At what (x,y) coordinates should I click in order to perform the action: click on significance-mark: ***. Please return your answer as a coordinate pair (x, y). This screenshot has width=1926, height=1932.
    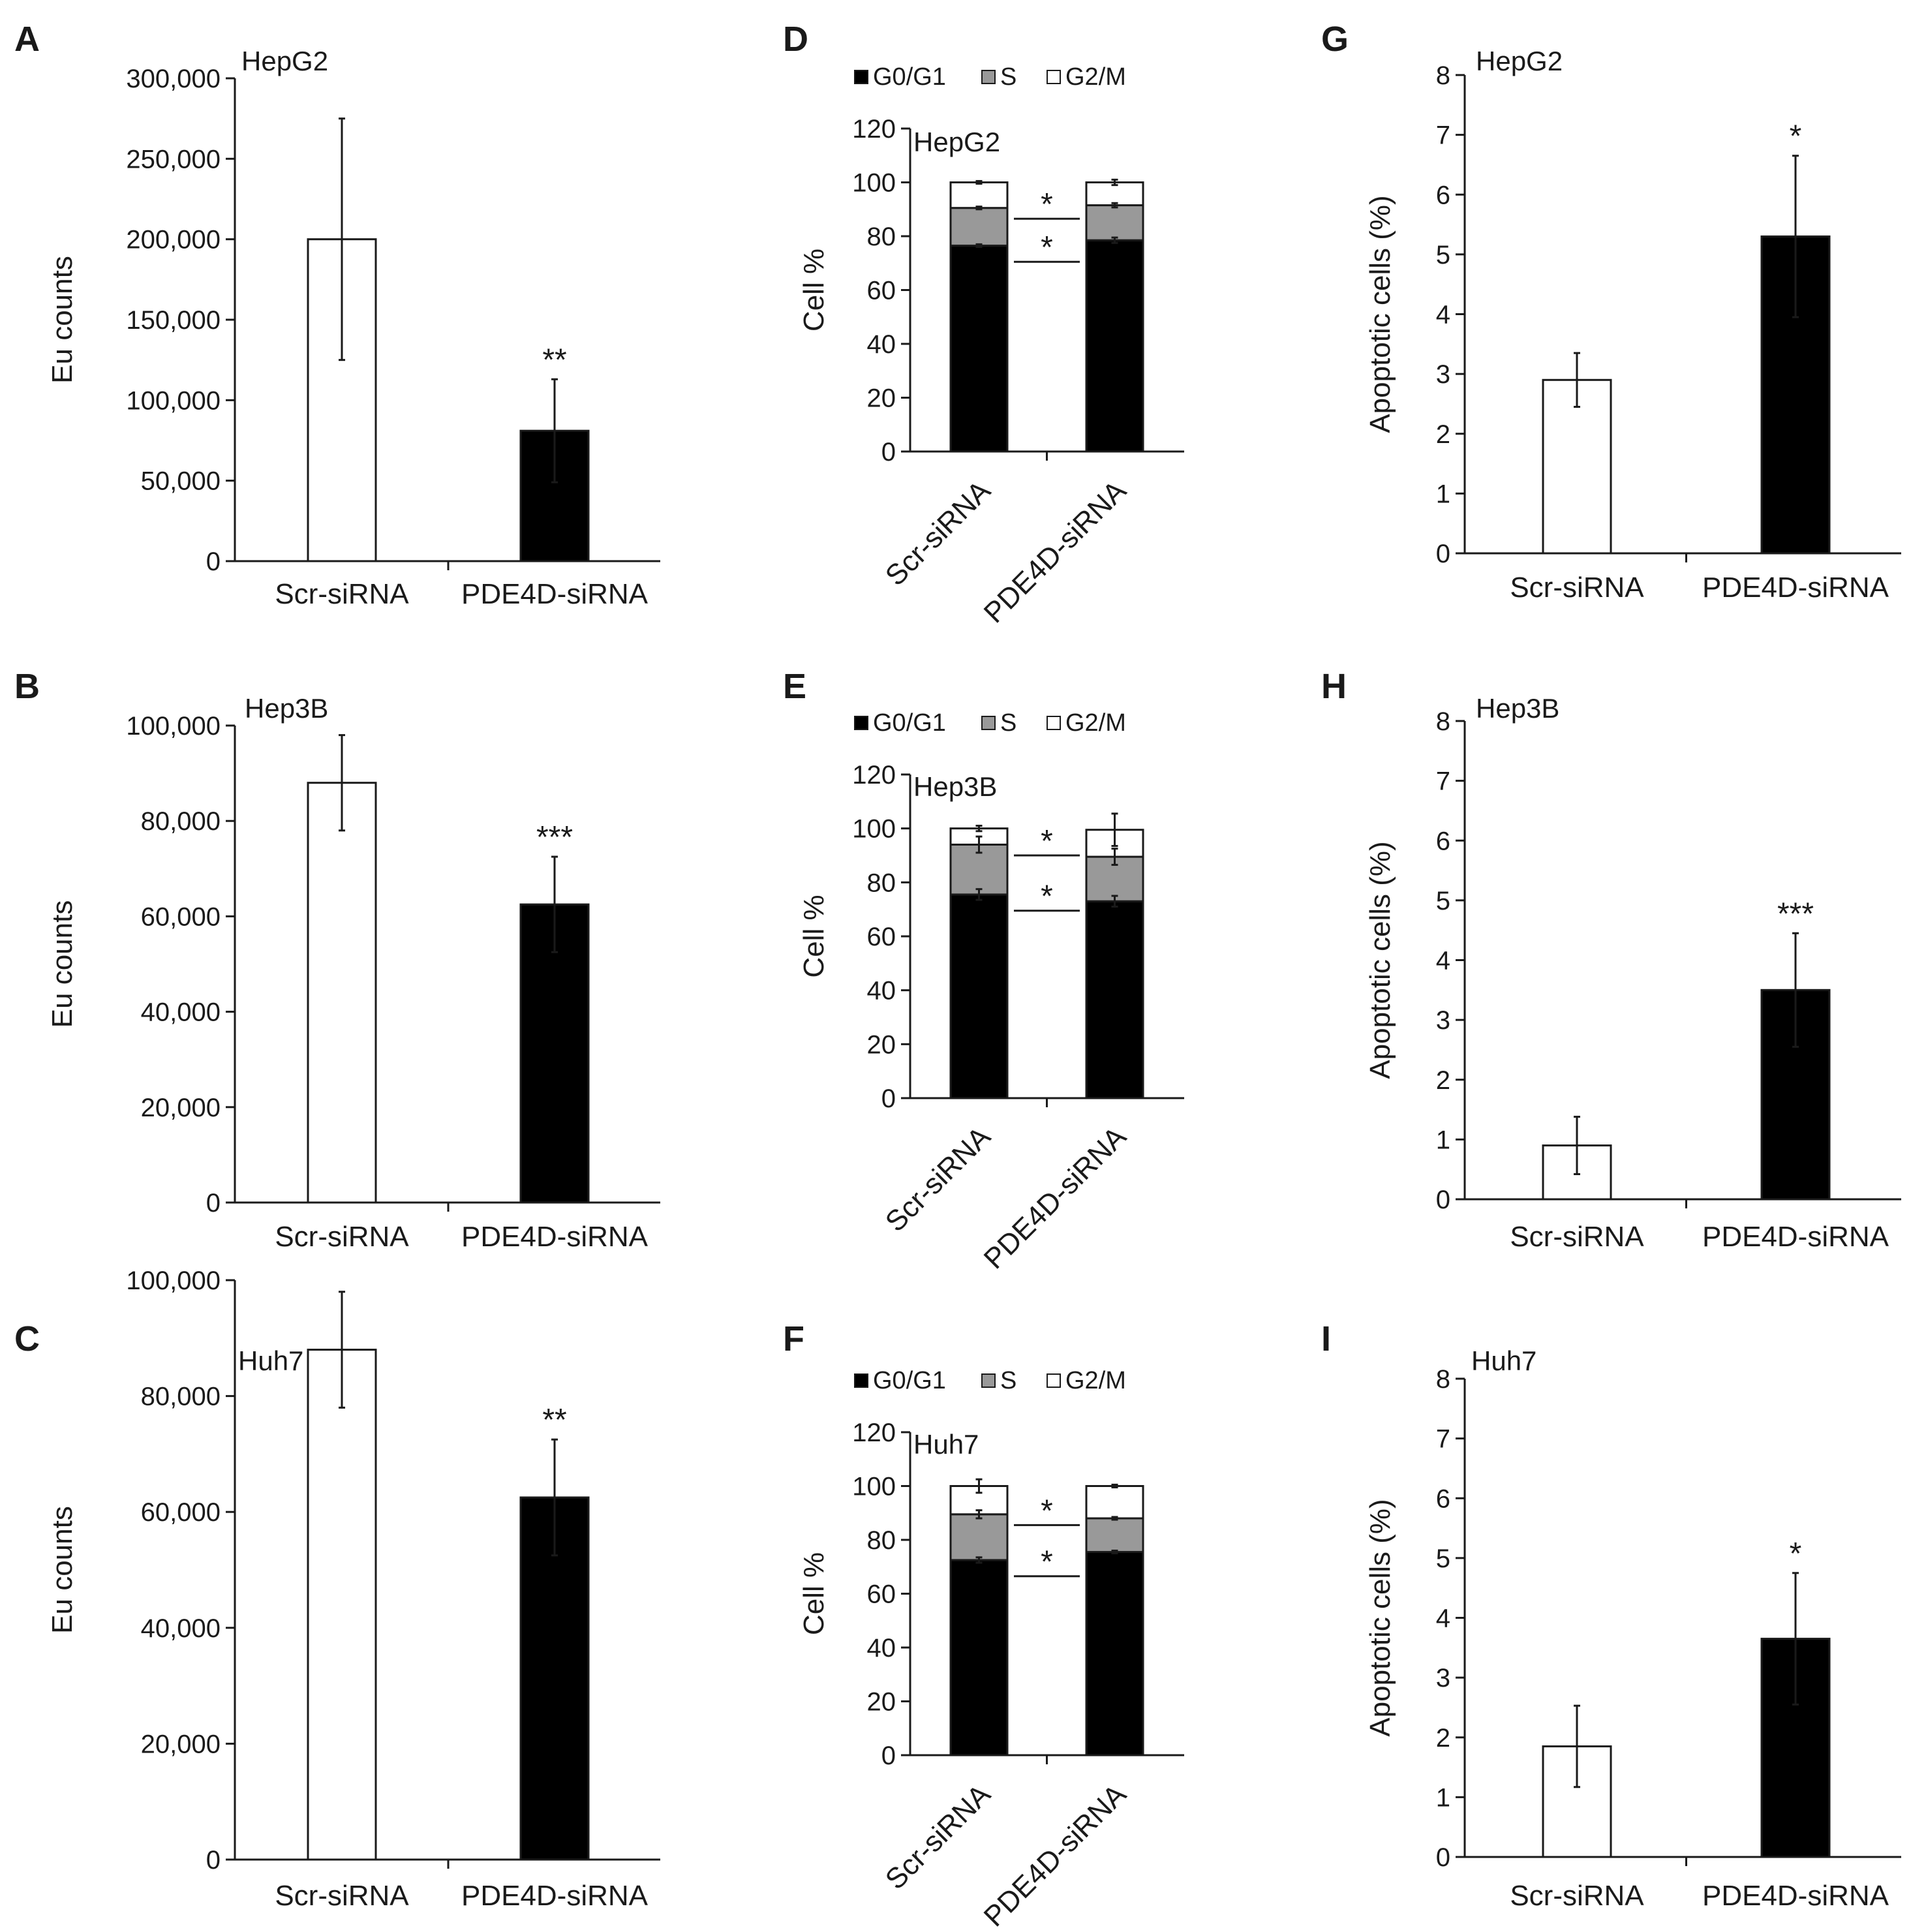
    Looking at the image, I should click on (1795, 914).